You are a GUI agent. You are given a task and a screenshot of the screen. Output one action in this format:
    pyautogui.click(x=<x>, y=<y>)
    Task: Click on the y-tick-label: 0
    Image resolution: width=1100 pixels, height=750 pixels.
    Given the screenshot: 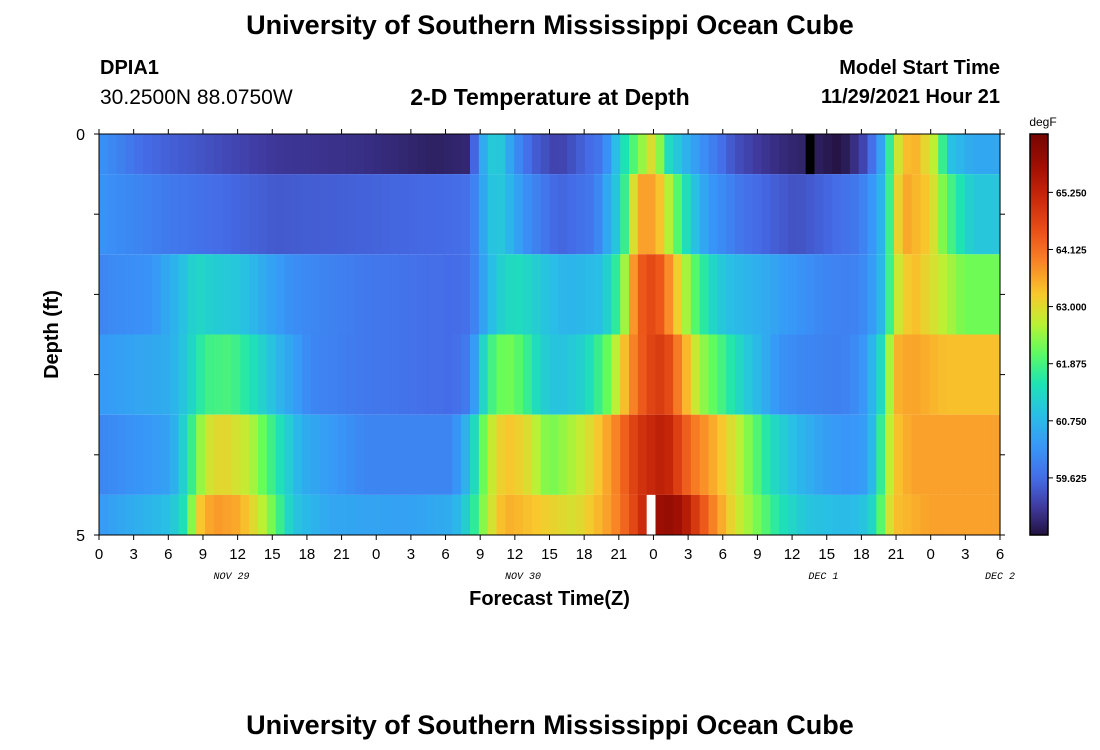 What is the action you would take?
    pyautogui.click(x=80, y=135)
    